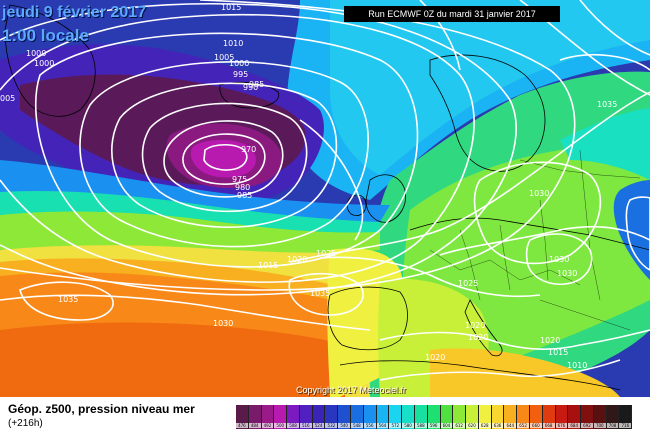 The image size is (650, 433). I want to click on color-scale-label: 716, so click(625, 425).